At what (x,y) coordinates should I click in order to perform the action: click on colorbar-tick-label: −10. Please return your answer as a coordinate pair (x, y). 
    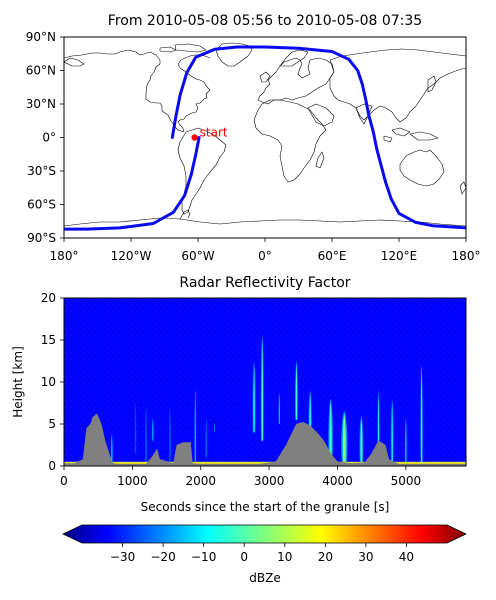
    Looking at the image, I should click on (203, 557).